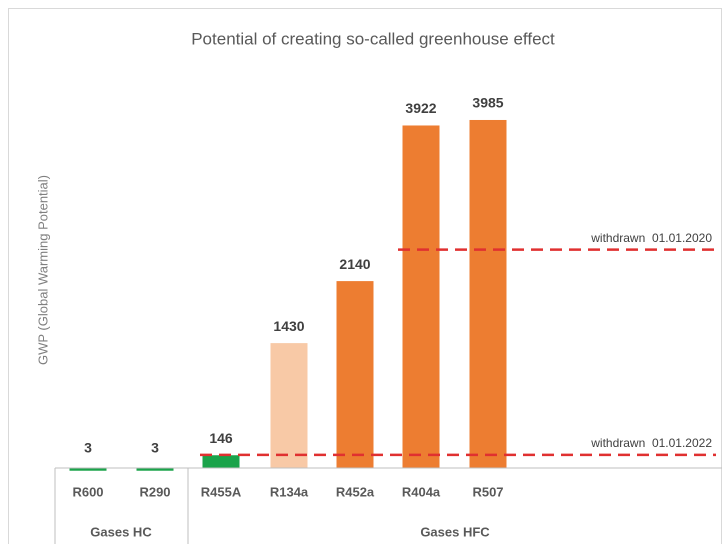 The image size is (723, 549). What do you see at coordinates (487, 103) in the screenshot?
I see `data-label: 3985` at bounding box center [487, 103].